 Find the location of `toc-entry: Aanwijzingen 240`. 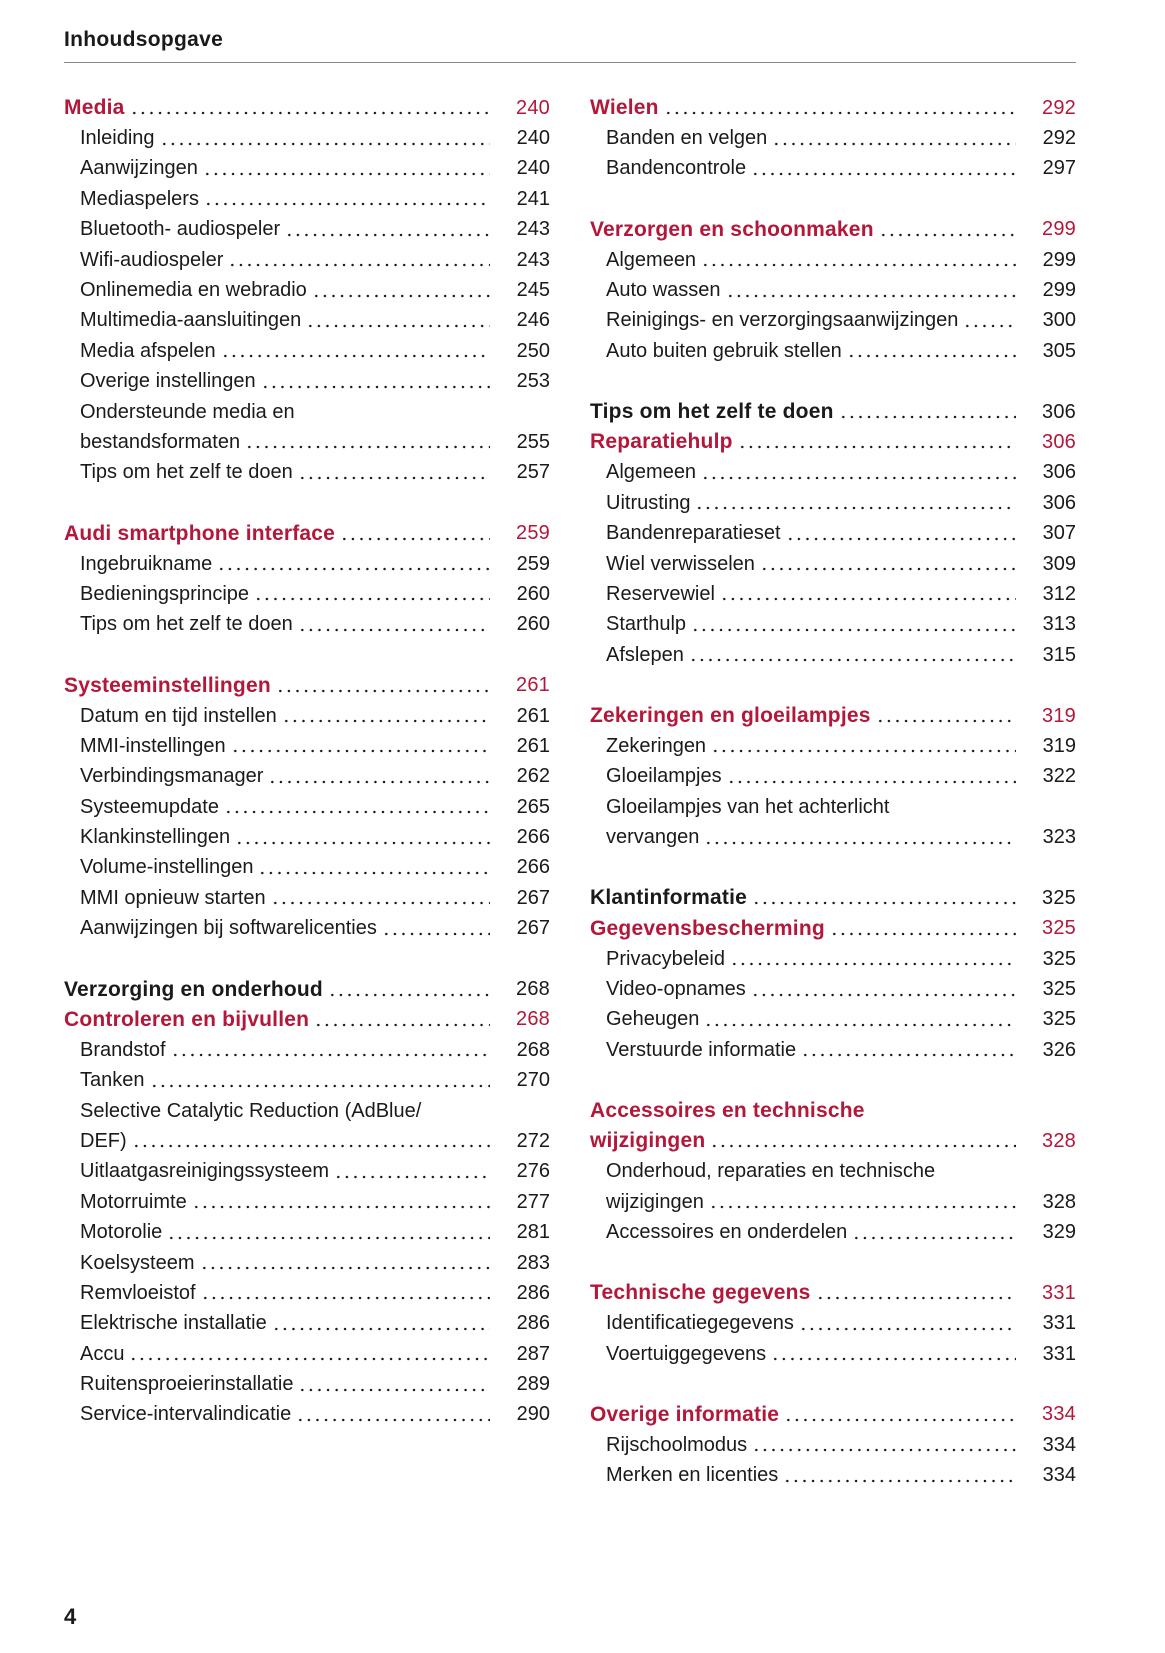

toc-entry: Aanwijzingen 240 is located at coordinates (307, 169).